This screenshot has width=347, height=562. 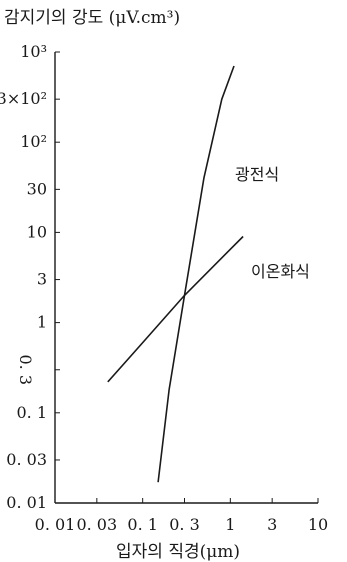 What do you see at coordinates (42, 322) in the screenshot?
I see `y-tick-label: 1` at bounding box center [42, 322].